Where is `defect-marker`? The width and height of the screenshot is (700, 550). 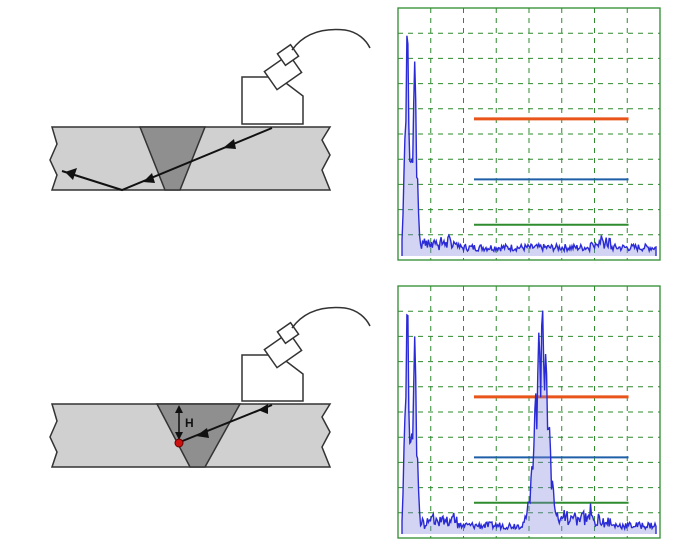
defect-marker is located at coordinates (179, 443).